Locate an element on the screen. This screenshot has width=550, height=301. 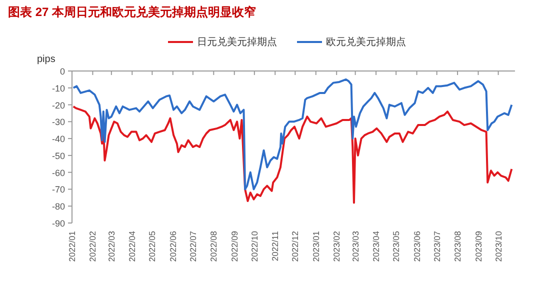
x-tick-label: 2022/03 is located at coordinates (111, 246).